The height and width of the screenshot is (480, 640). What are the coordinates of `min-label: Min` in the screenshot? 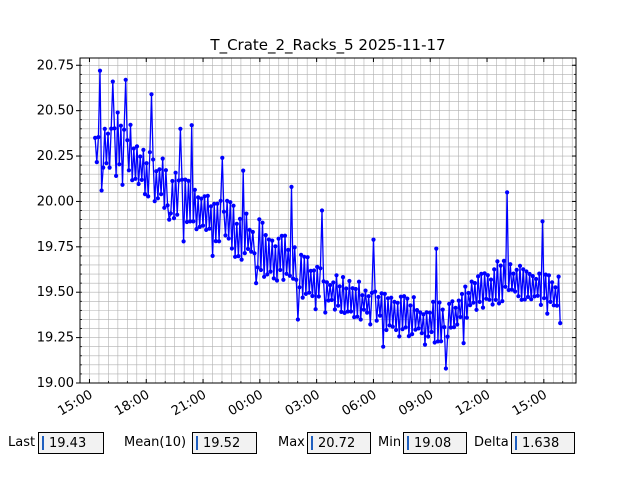 It's located at (390, 442).